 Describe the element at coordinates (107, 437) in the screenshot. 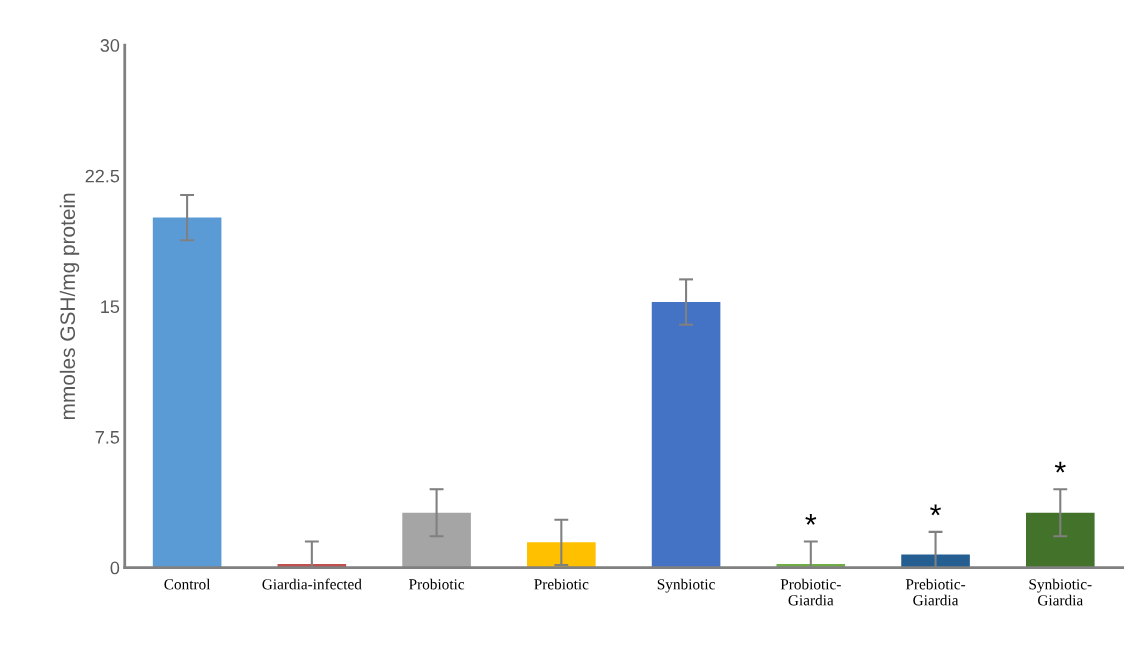

I see `y-tick-label: 7.5` at that location.